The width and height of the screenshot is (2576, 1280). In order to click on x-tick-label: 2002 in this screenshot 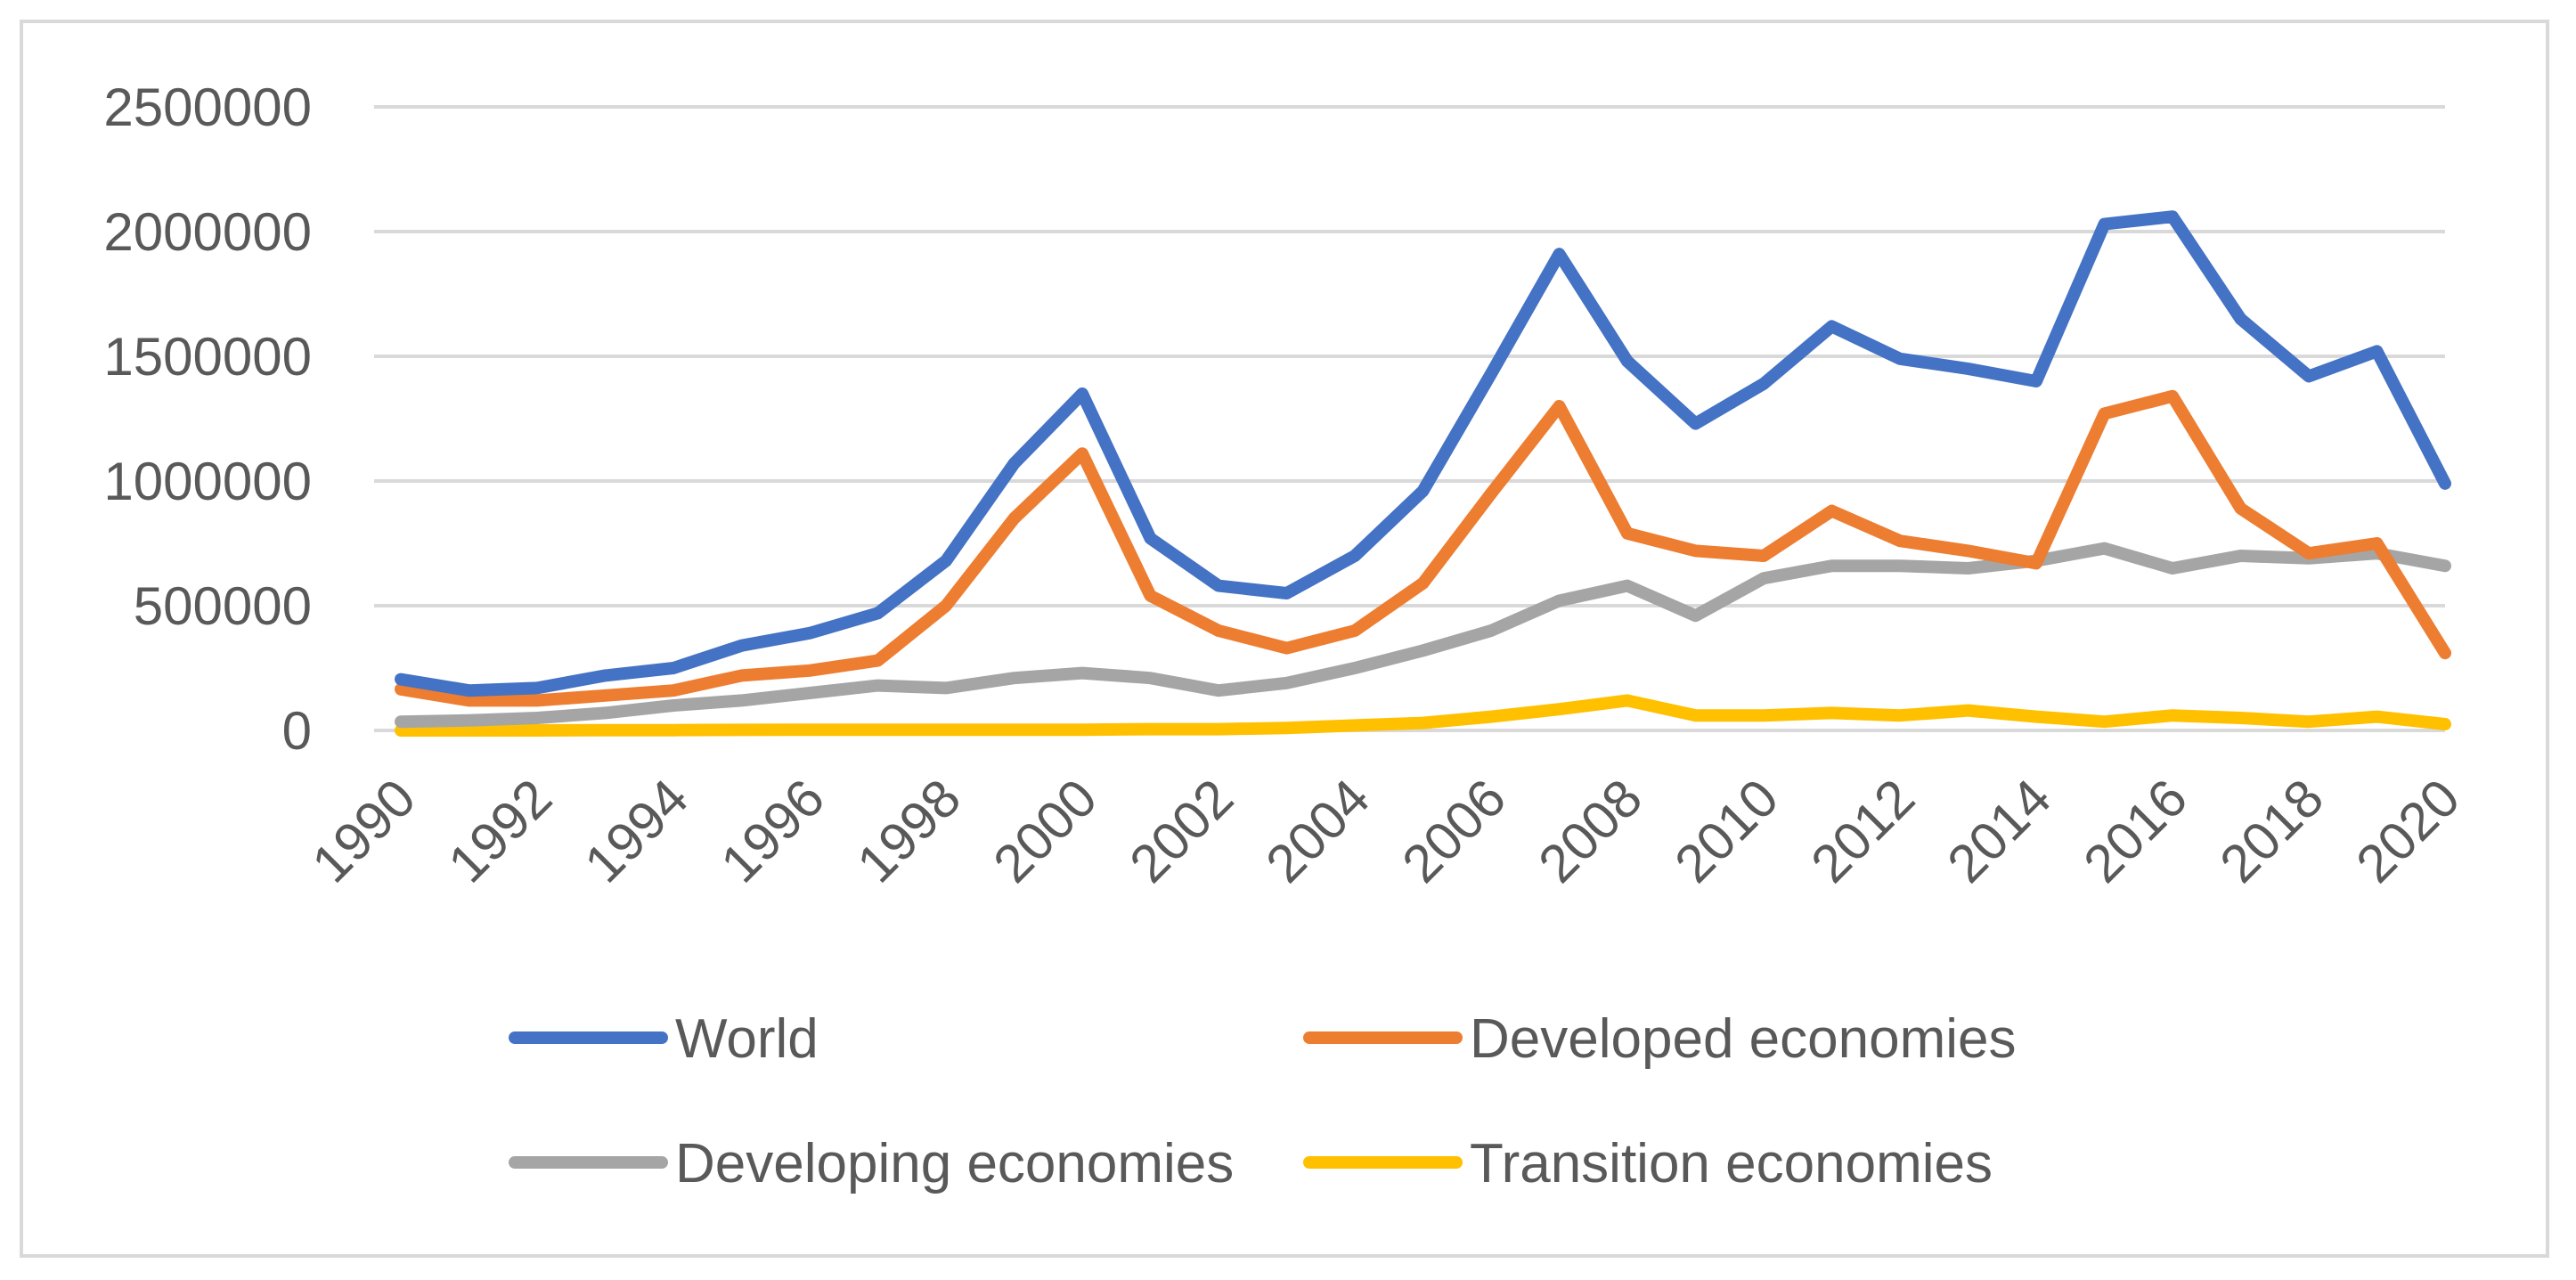, I will do `click(1181, 831)`.